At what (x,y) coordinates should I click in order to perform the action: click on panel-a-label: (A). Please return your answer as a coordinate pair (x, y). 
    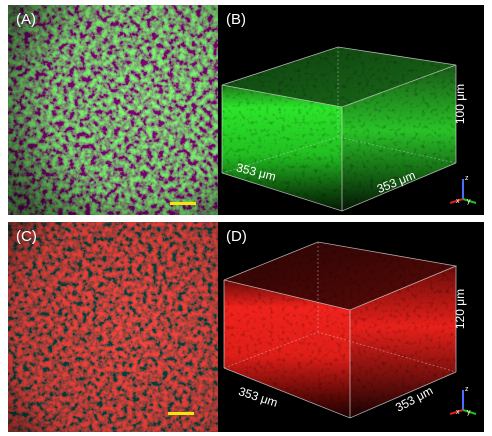
    Looking at the image, I should click on (26, 19).